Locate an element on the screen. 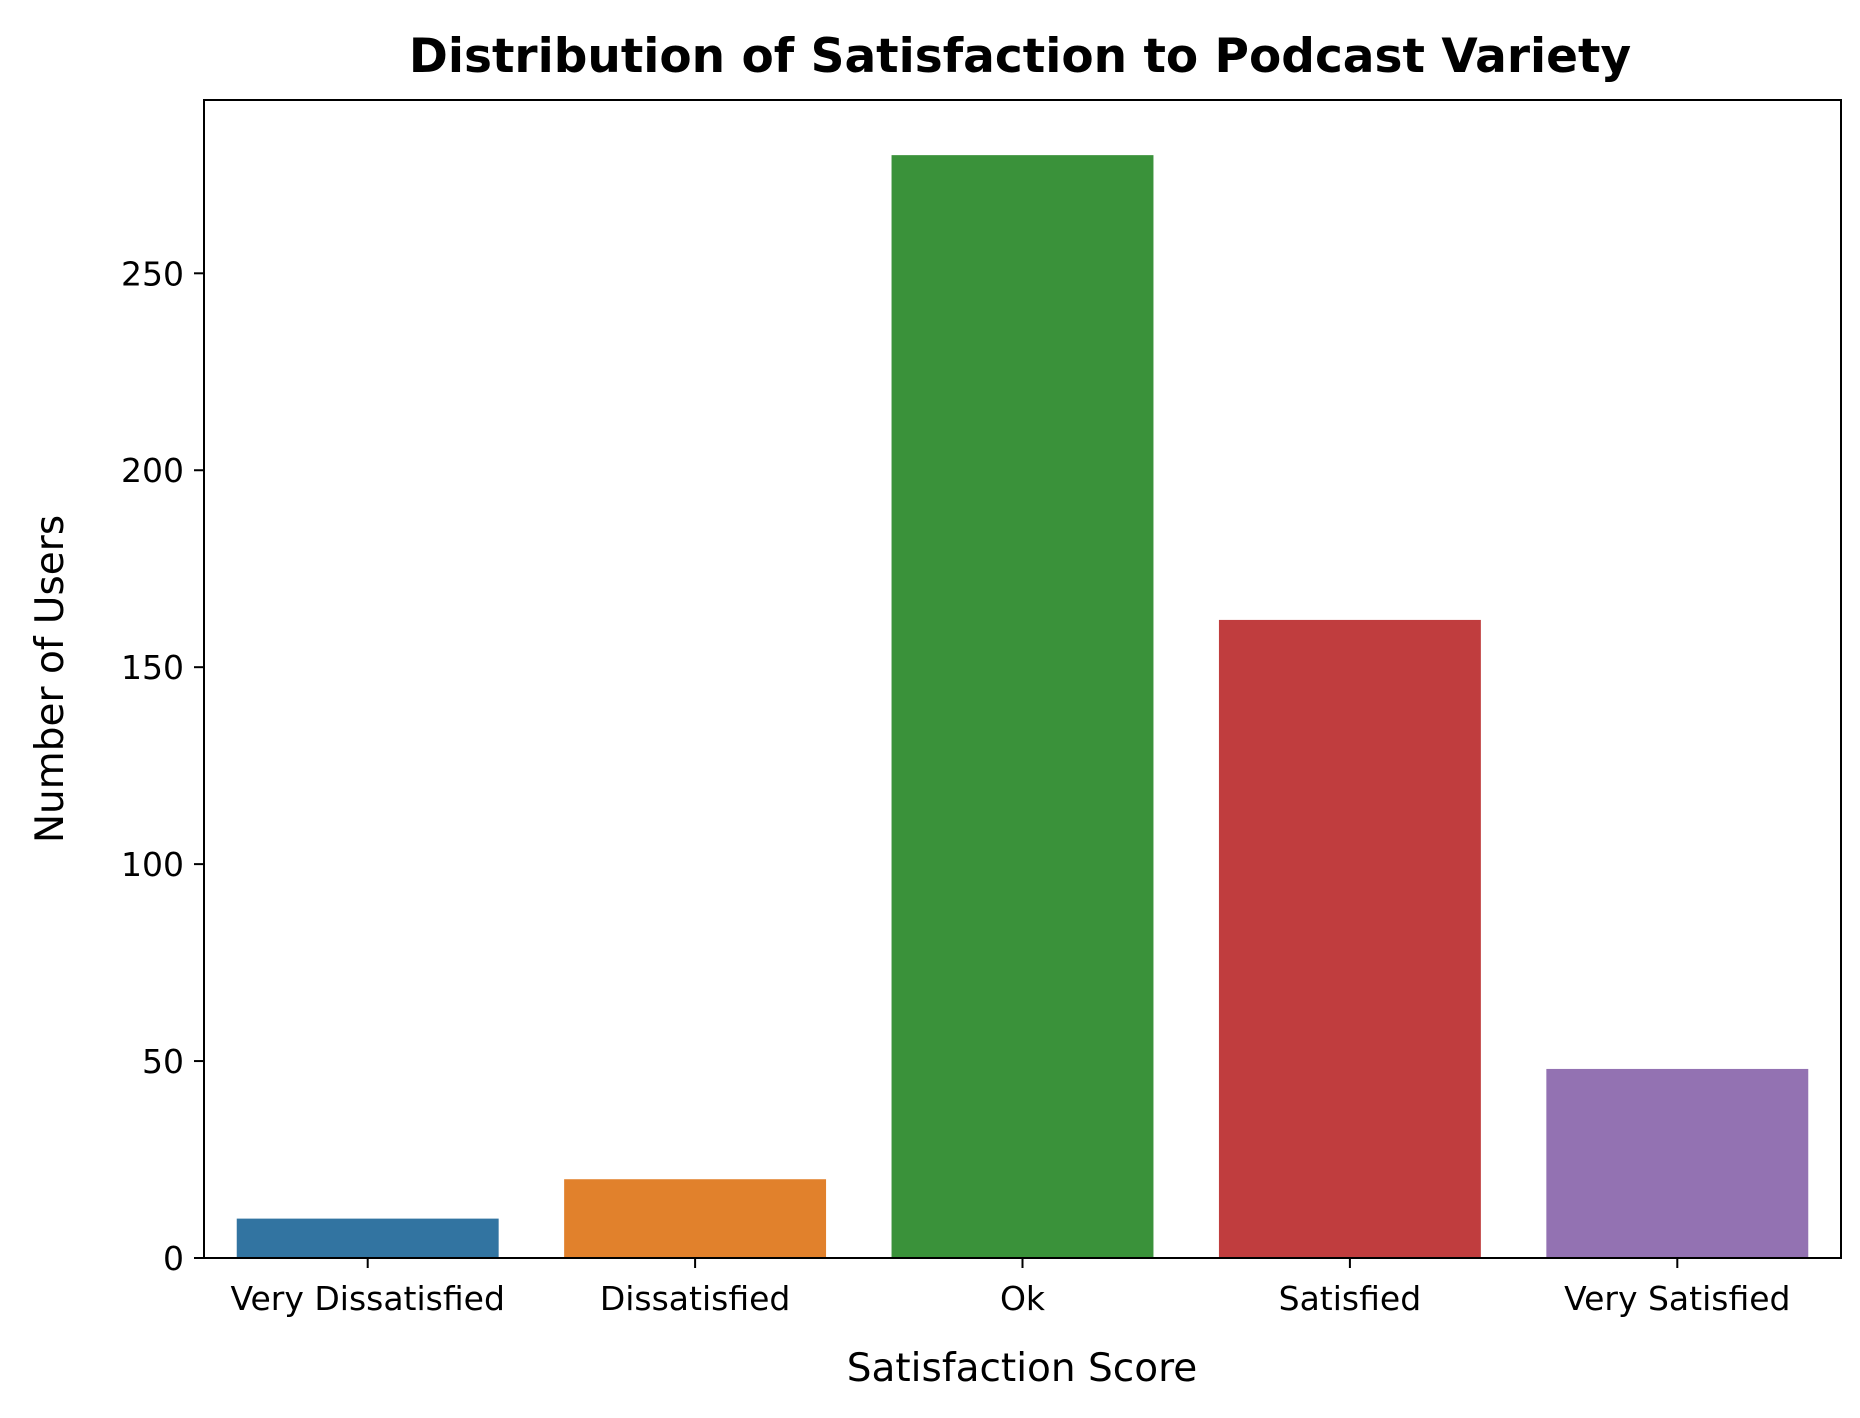 Image resolution: width=1860 pixels, height=1418 pixels. x-axis-title: Satisfaction Score is located at coordinates (1022, 1368).